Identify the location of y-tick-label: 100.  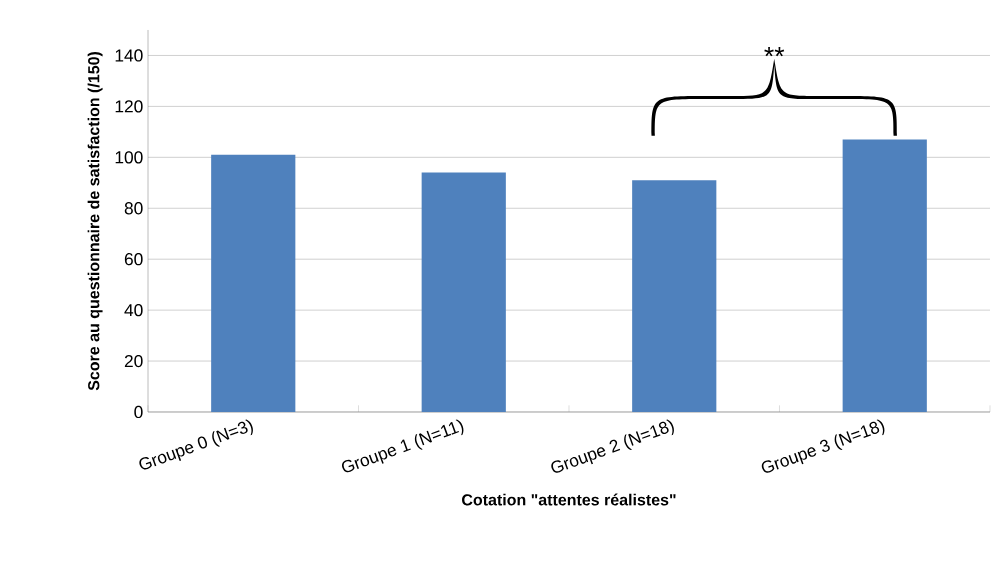
(129, 157).